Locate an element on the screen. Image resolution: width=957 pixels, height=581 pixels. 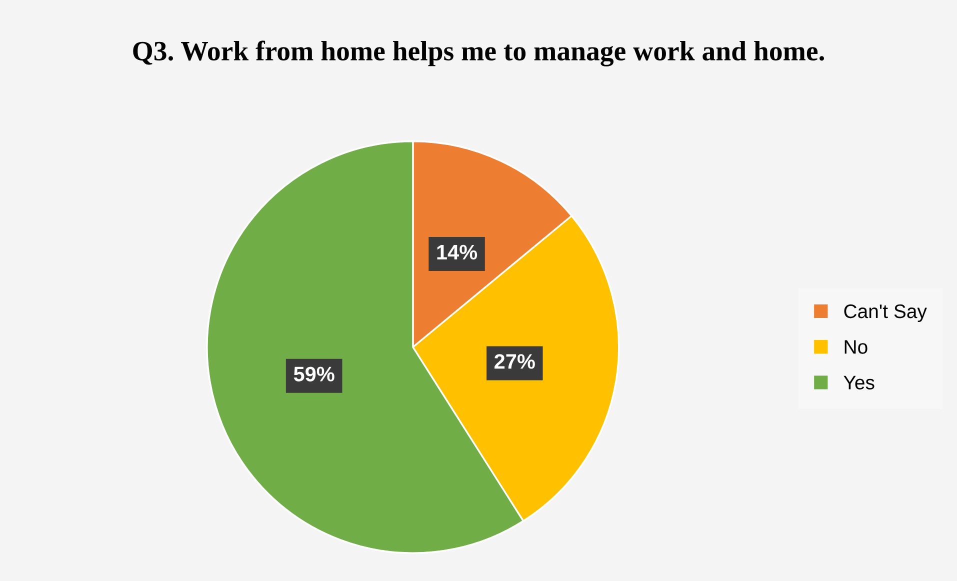
legend-label: Can't Say is located at coordinates (885, 313).